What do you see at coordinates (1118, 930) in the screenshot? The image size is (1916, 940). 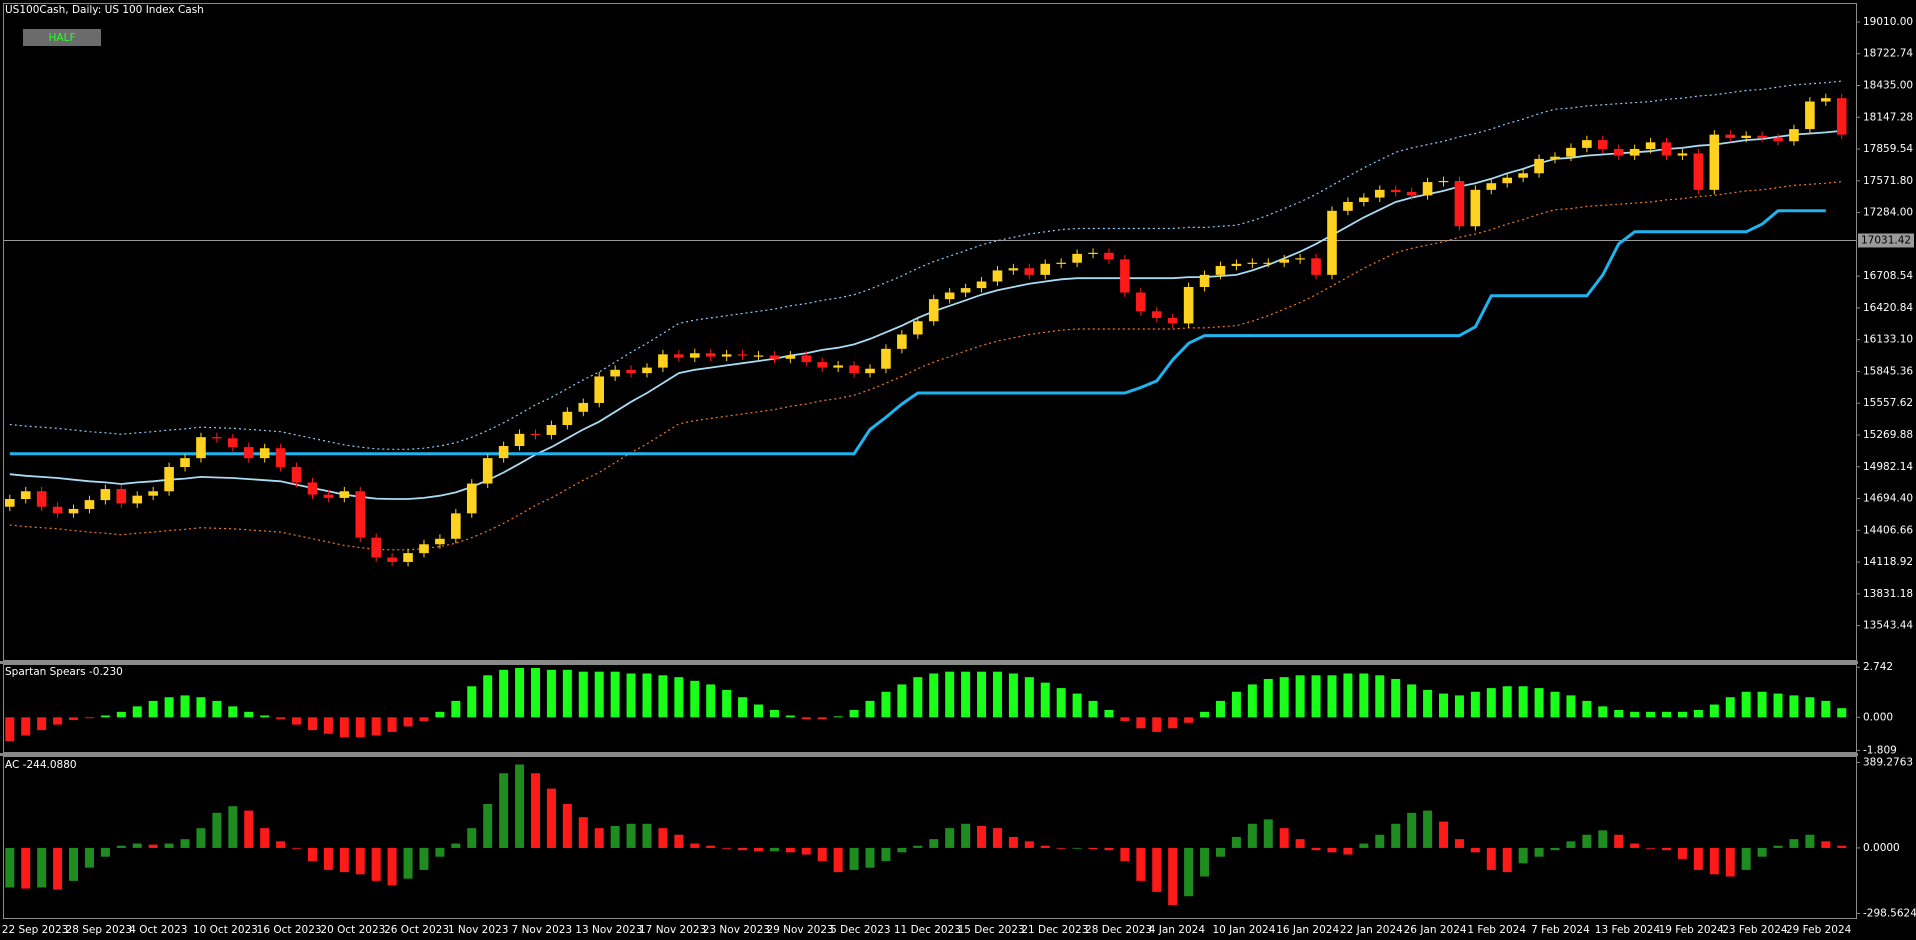 I see `x-tick-label: 28 Dec 2023` at bounding box center [1118, 930].